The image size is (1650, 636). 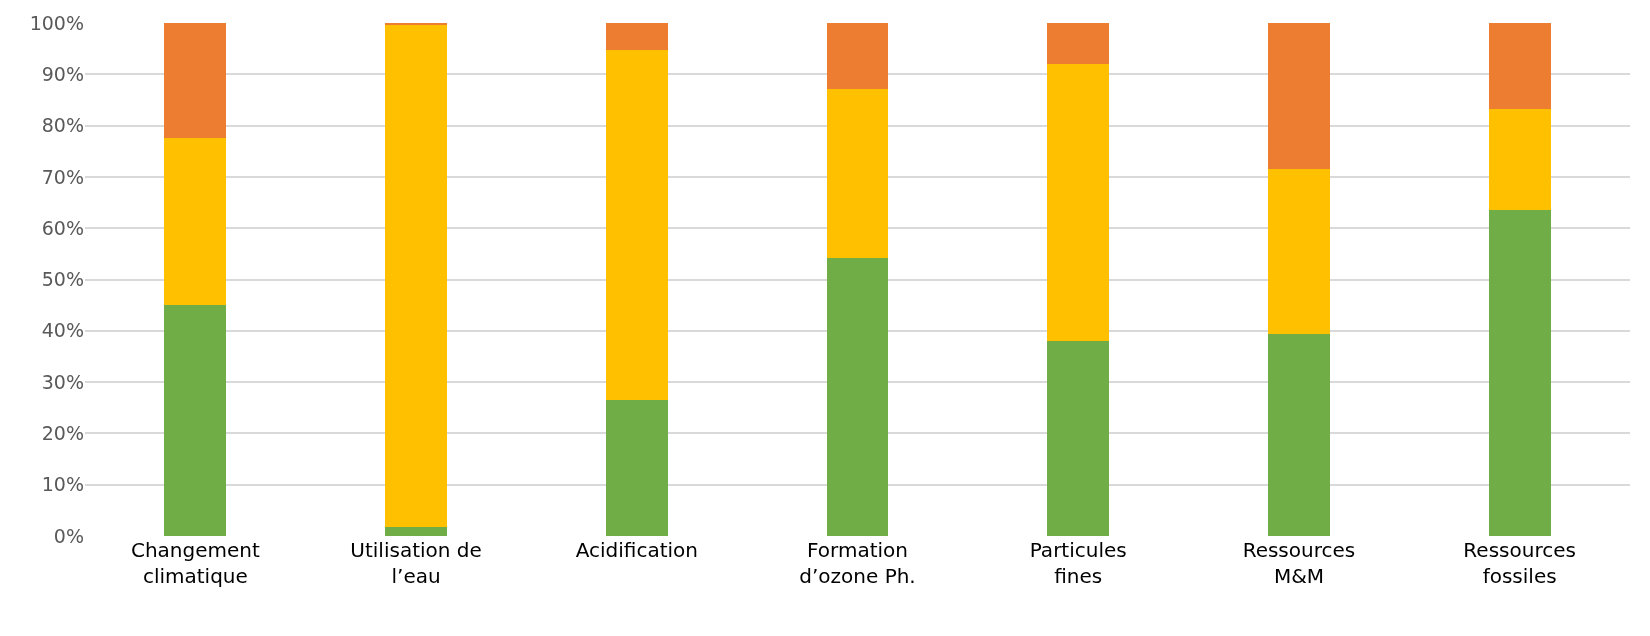 I want to click on y-tick-label: 60%, so click(x=62, y=227).